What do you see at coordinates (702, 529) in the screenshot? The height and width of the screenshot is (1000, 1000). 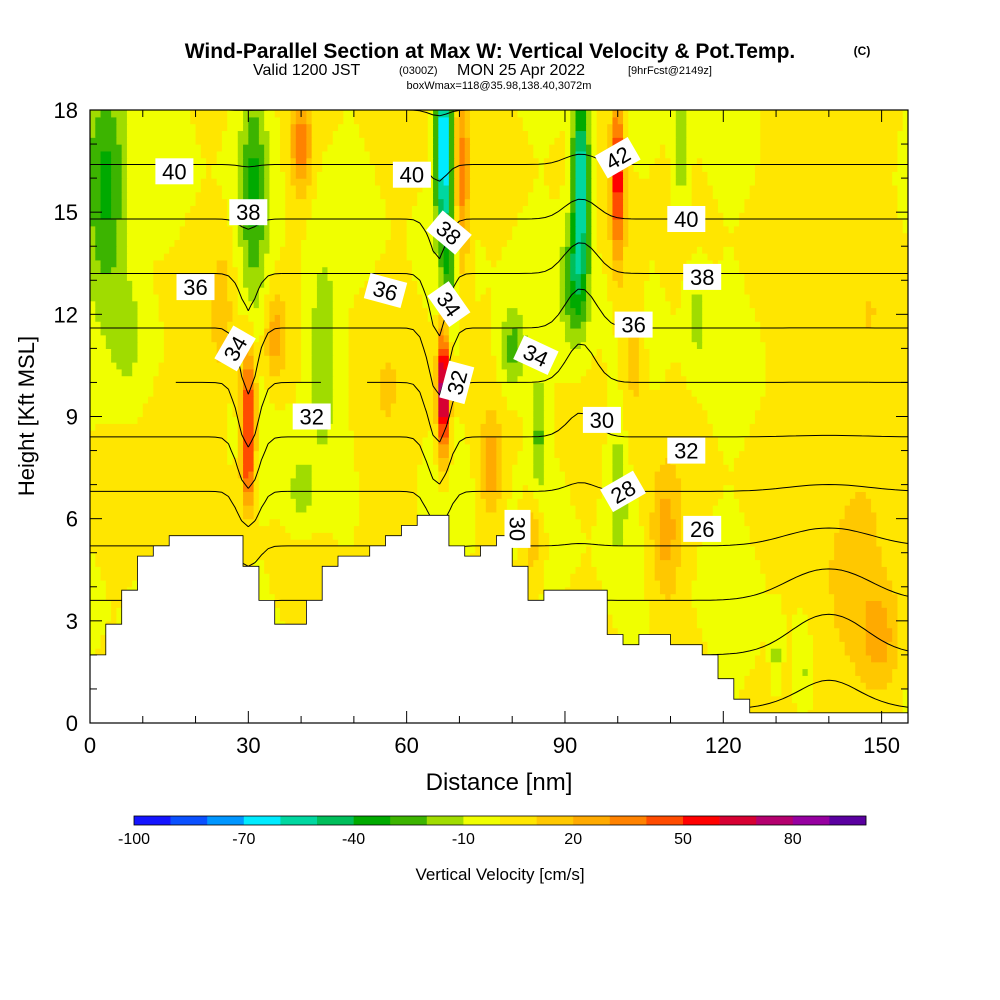 I see `contour-label-text: 26` at bounding box center [702, 529].